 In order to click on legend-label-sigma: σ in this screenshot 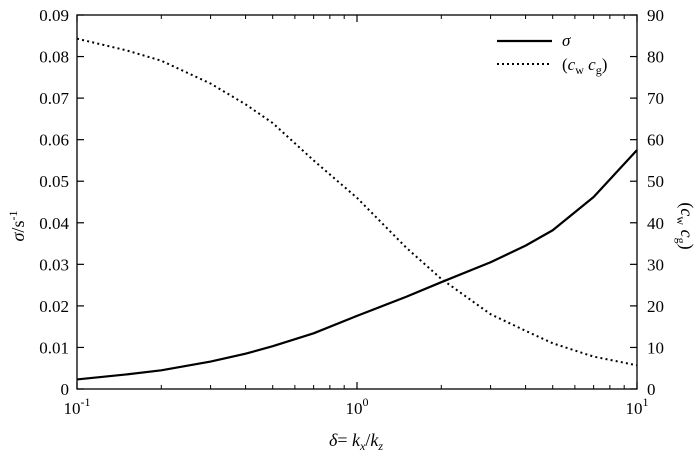, I will do `click(566, 40)`.